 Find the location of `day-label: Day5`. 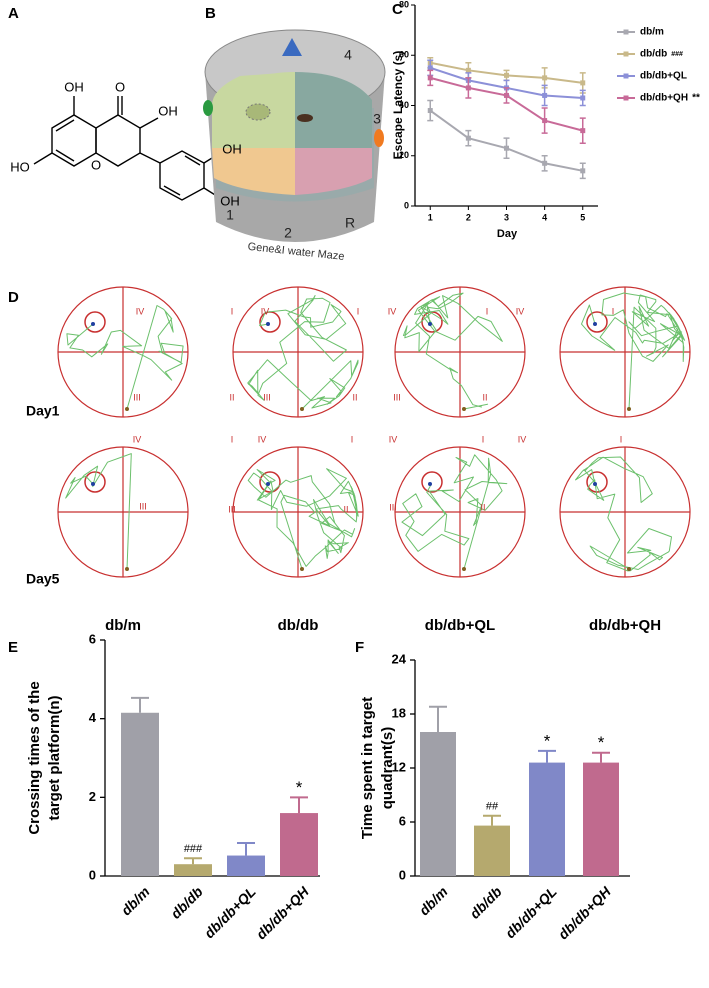

day-label: Day5 is located at coordinates (43, 579).